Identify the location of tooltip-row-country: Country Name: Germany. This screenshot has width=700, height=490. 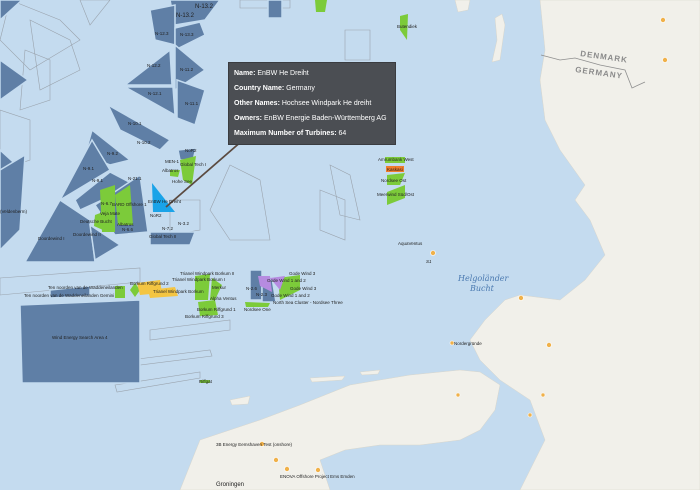
(312, 88).